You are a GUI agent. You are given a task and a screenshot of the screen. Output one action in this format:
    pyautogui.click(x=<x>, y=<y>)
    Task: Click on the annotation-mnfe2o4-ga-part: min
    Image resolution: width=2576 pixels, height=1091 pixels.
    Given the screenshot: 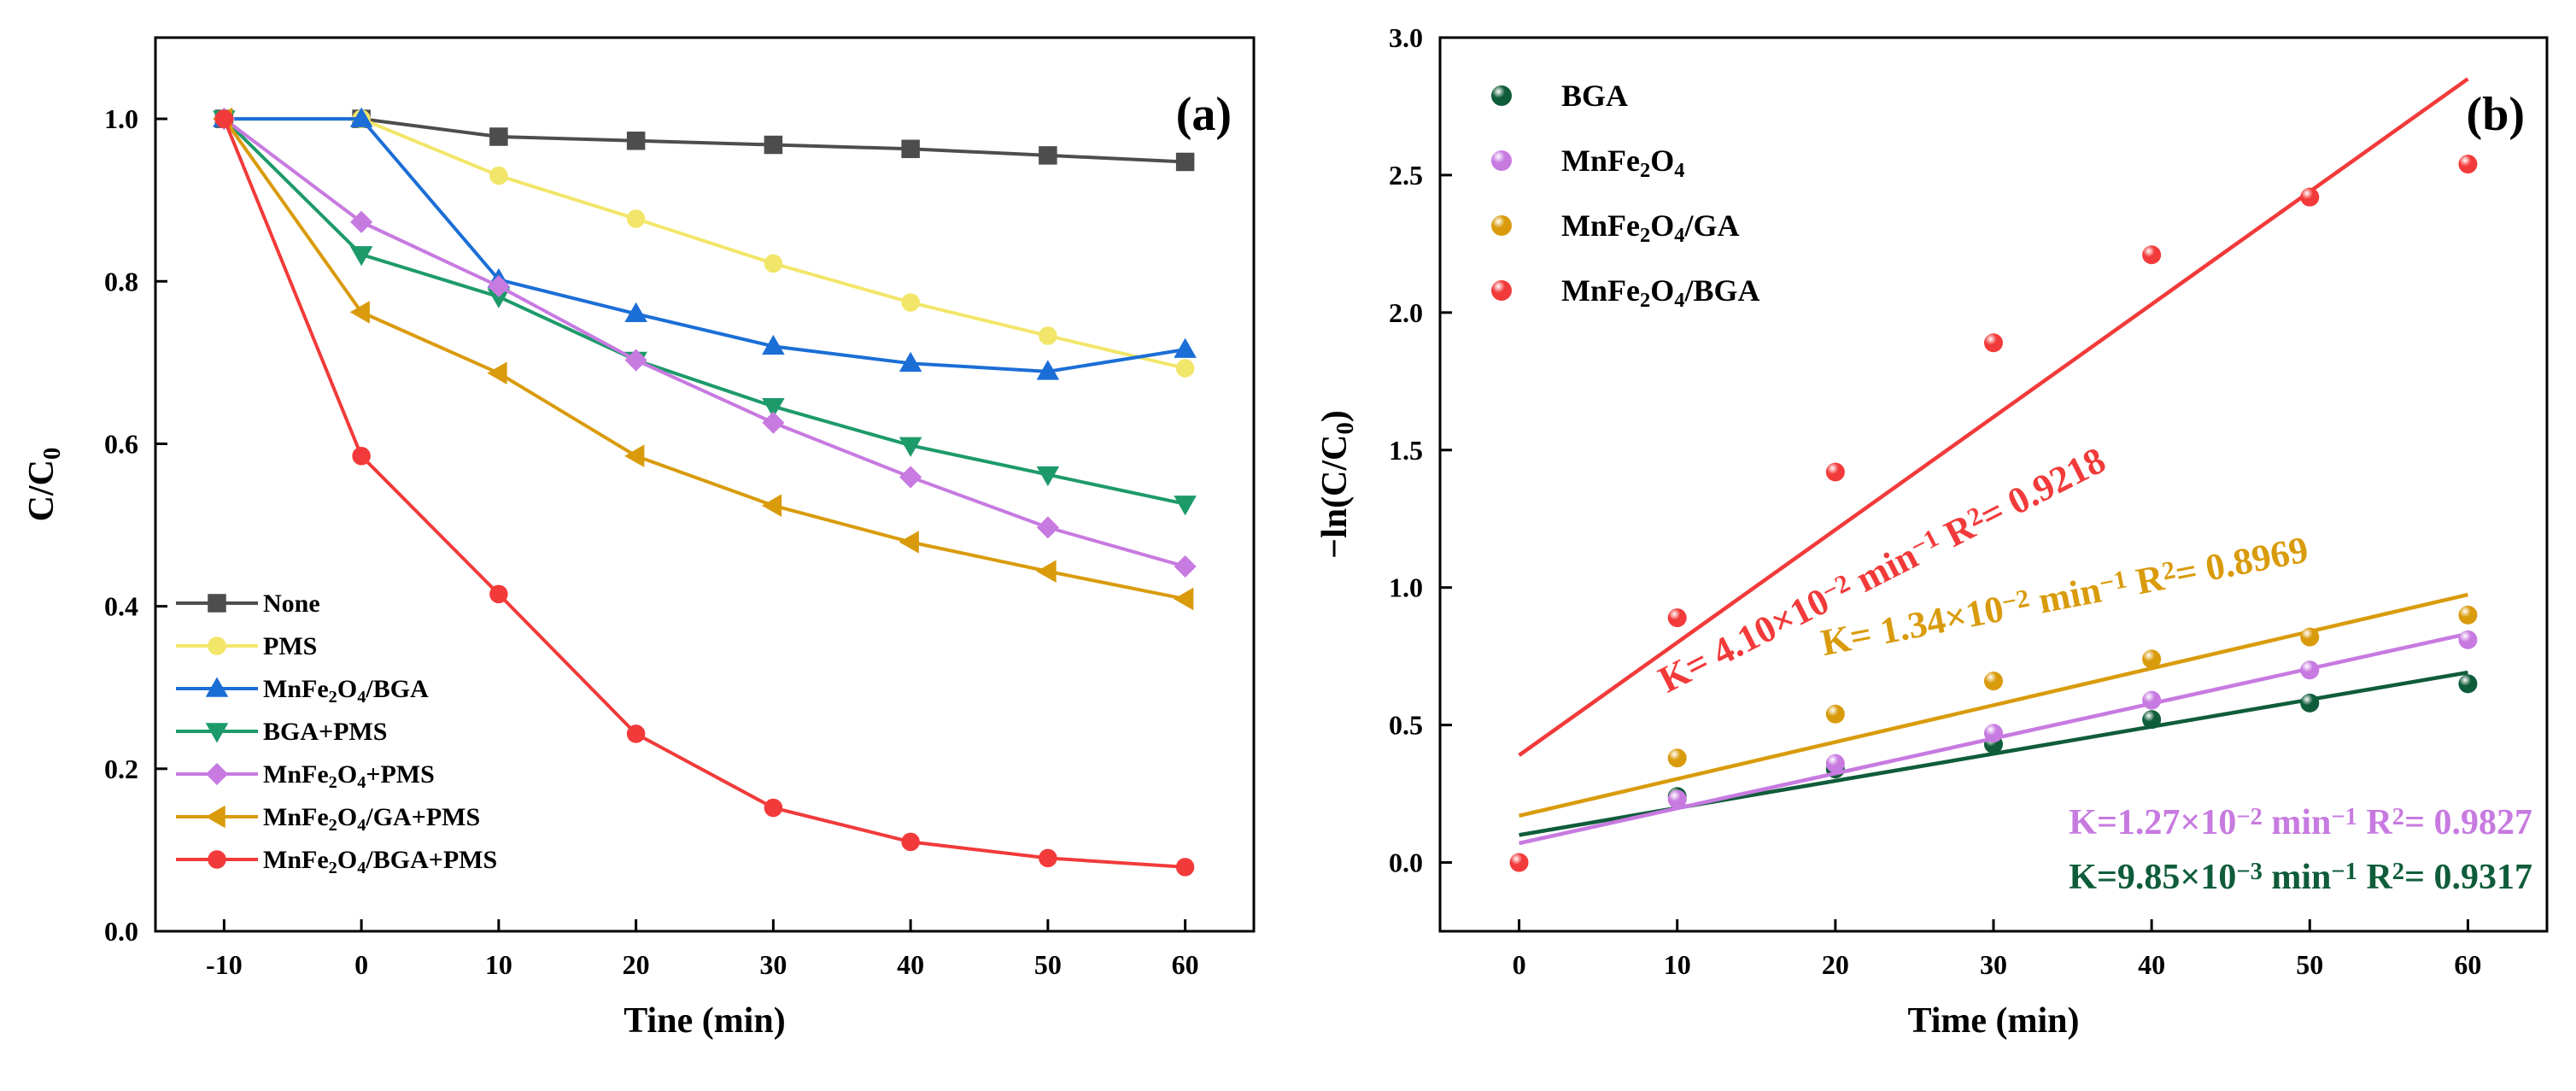 What is the action you would take?
    pyautogui.click(x=2065, y=596)
    